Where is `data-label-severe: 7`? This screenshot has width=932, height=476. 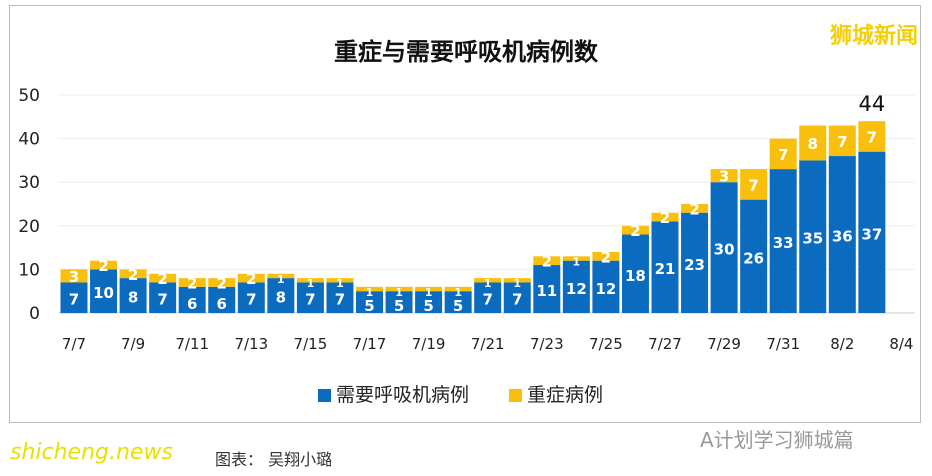 data-label-severe: 7 is located at coordinates (842, 142).